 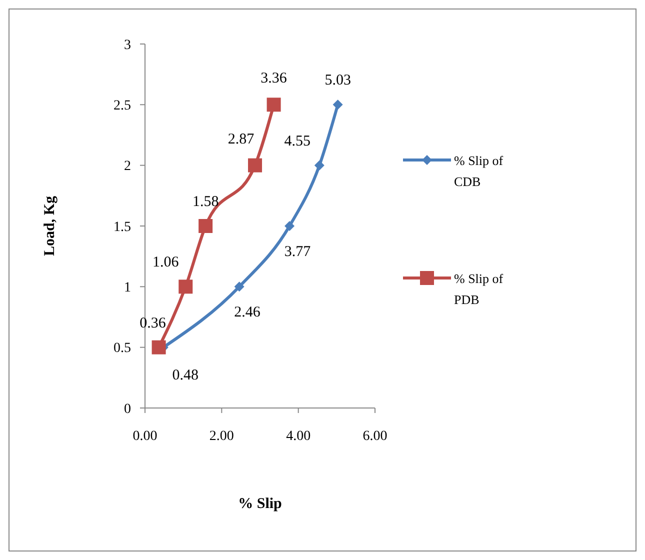 What do you see at coordinates (337, 80) in the screenshot?
I see `annotation: 5.03` at bounding box center [337, 80].